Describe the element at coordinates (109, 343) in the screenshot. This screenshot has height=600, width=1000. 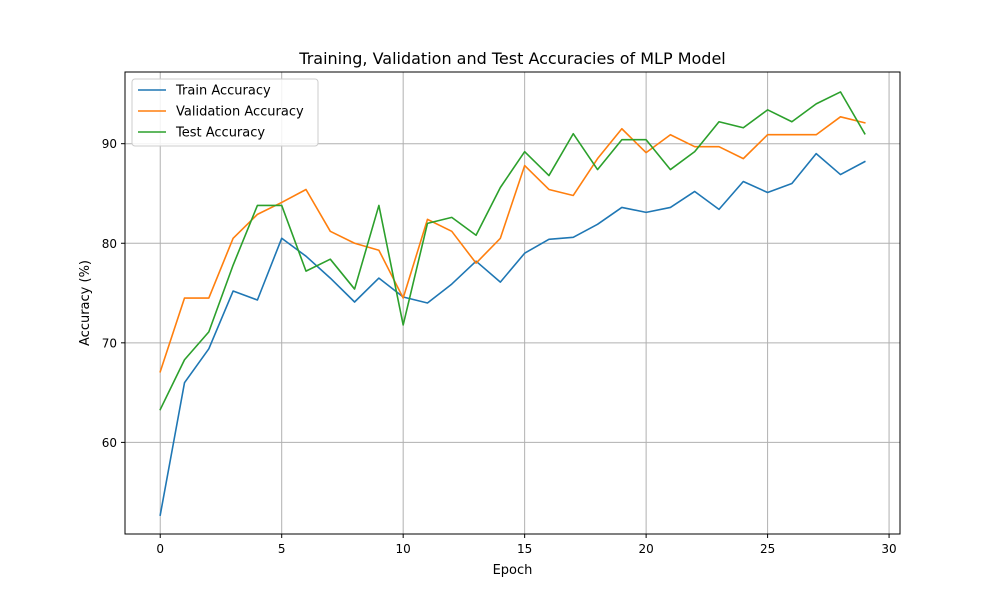
I see `y-tick-label: 70` at that location.